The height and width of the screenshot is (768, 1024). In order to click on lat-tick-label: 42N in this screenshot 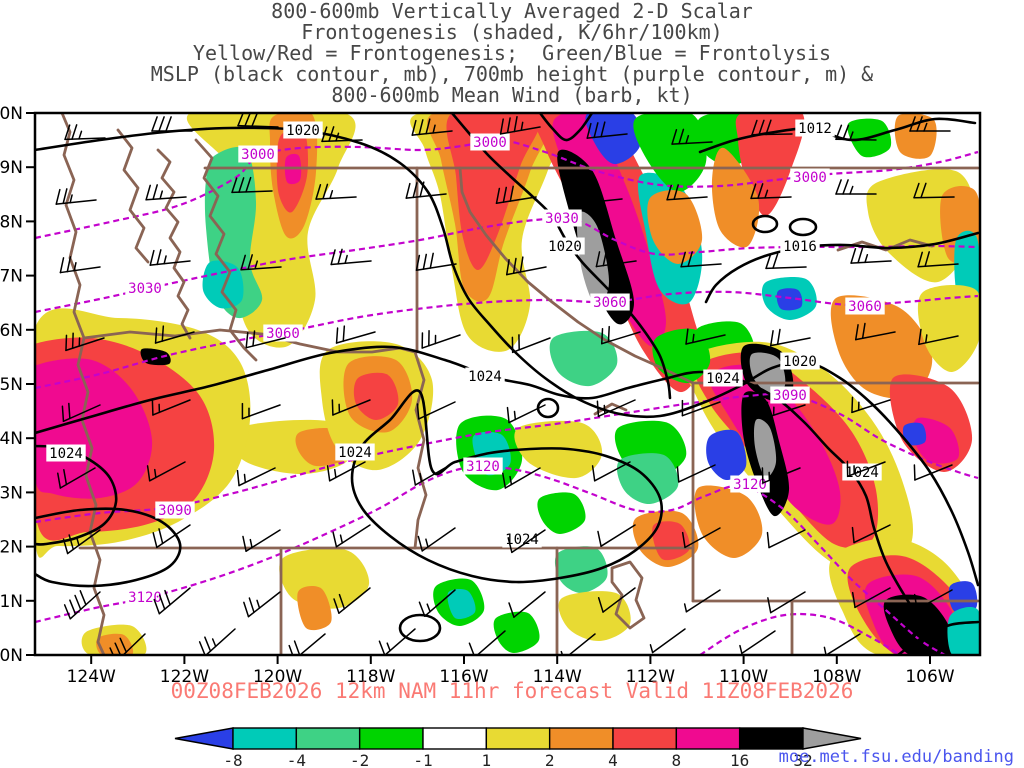, I will do `click(11, 548)`.